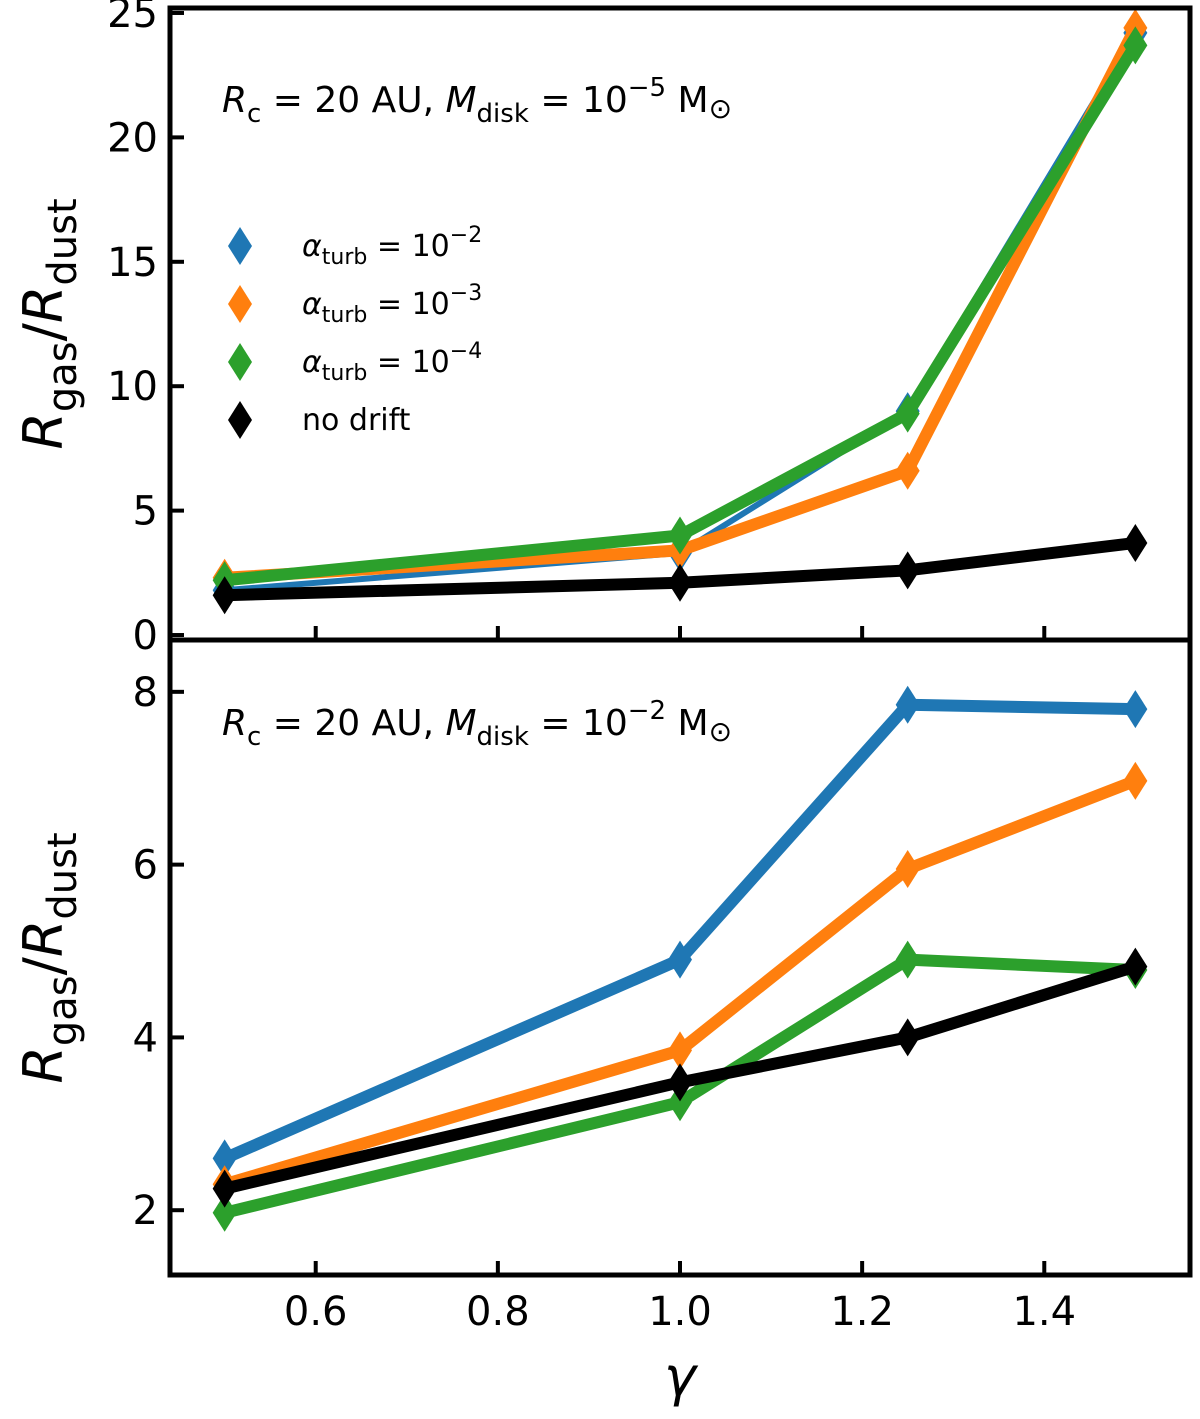 Image resolution: width=1200 pixels, height=1419 pixels. Describe the element at coordinates (392, 304) in the screenshot. I see `legend-label-1: αturb = 10−3` at that location.